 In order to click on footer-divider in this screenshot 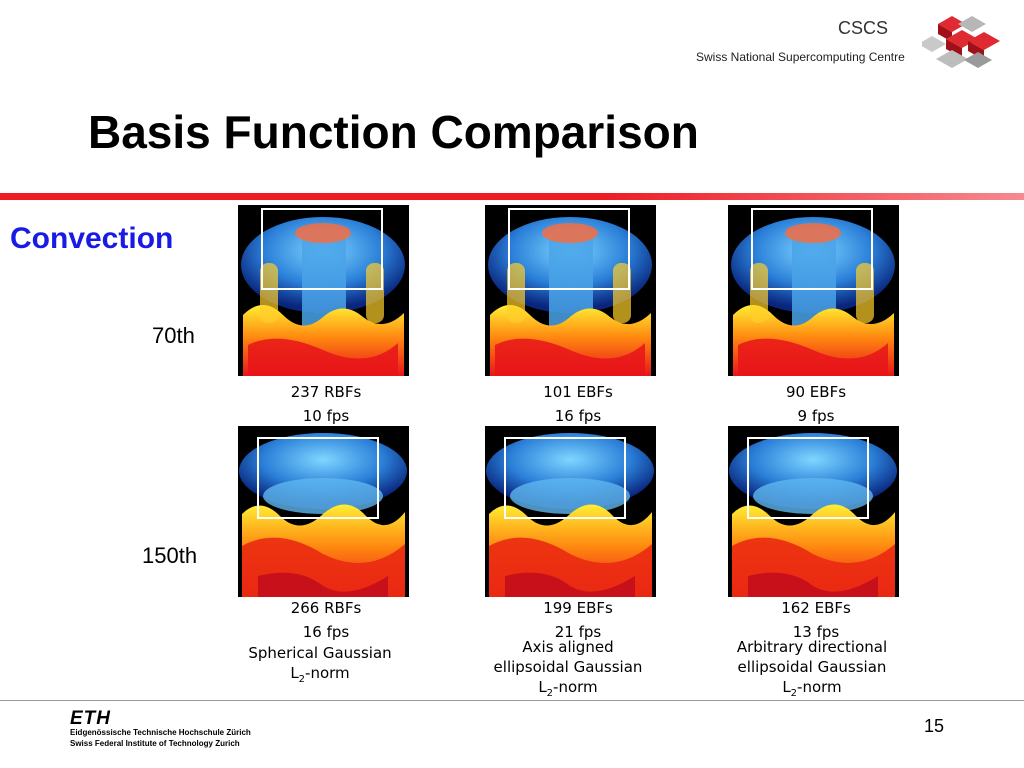, I will do `click(512, 700)`.